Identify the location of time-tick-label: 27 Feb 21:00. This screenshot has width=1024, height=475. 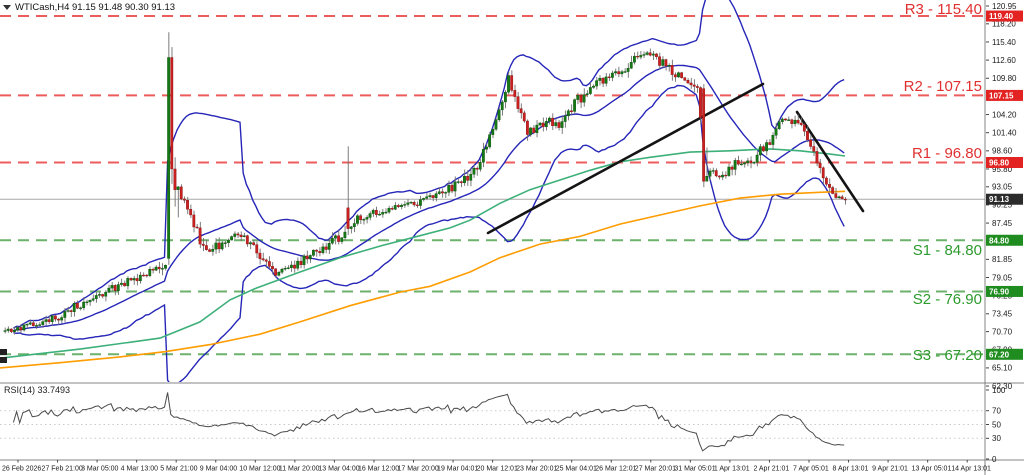
(62, 469).